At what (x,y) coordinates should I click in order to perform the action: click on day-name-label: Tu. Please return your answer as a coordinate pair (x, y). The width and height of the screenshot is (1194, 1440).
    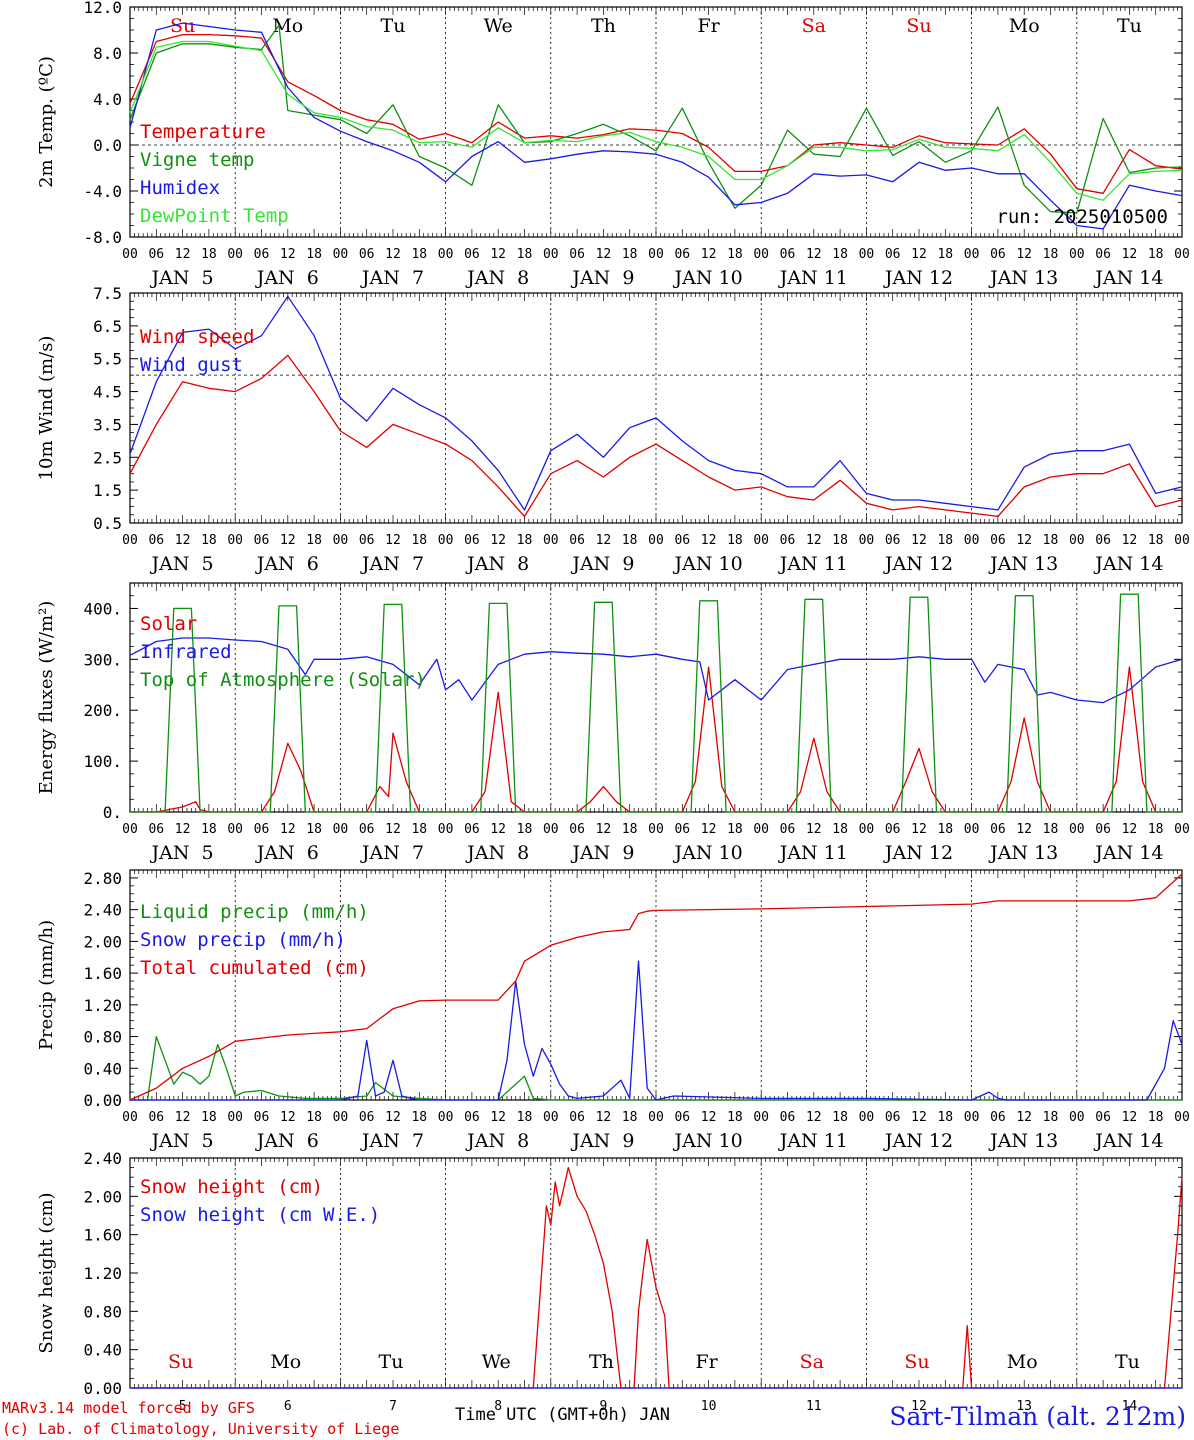
    Looking at the image, I should click on (393, 26).